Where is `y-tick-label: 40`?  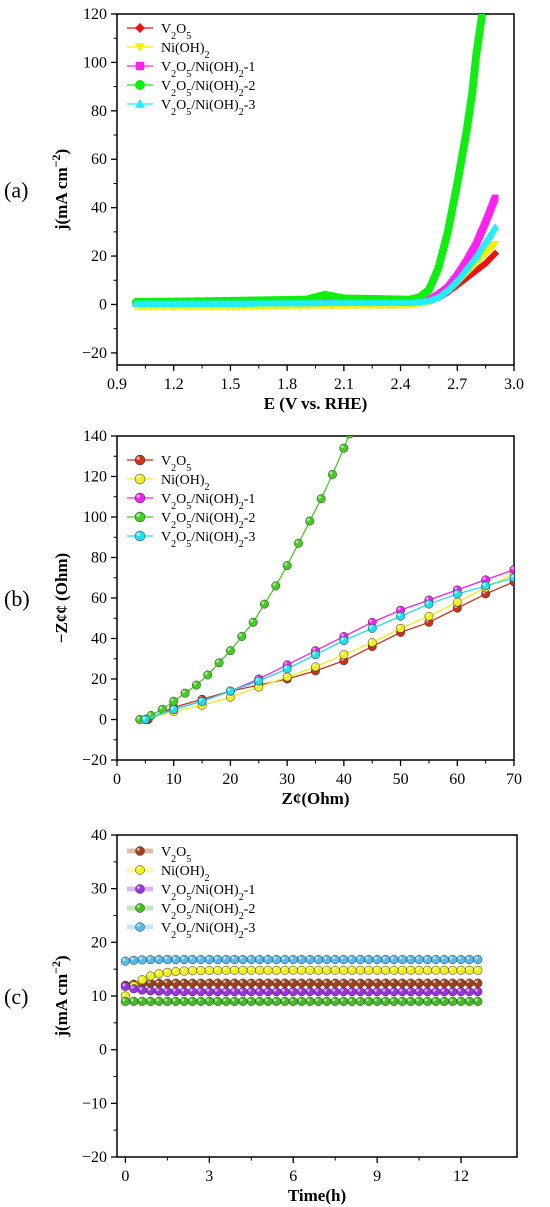
y-tick-label: 40 is located at coordinates (99, 208).